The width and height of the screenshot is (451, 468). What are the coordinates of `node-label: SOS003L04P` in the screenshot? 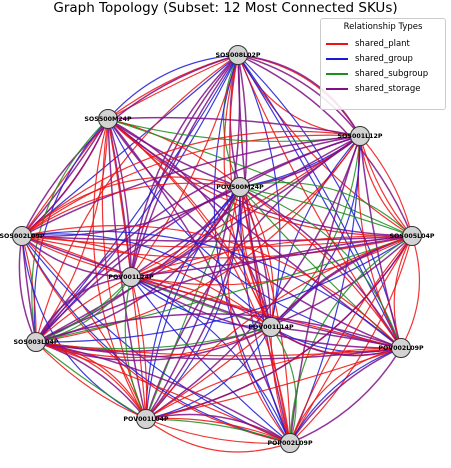 It's located at (36, 342).